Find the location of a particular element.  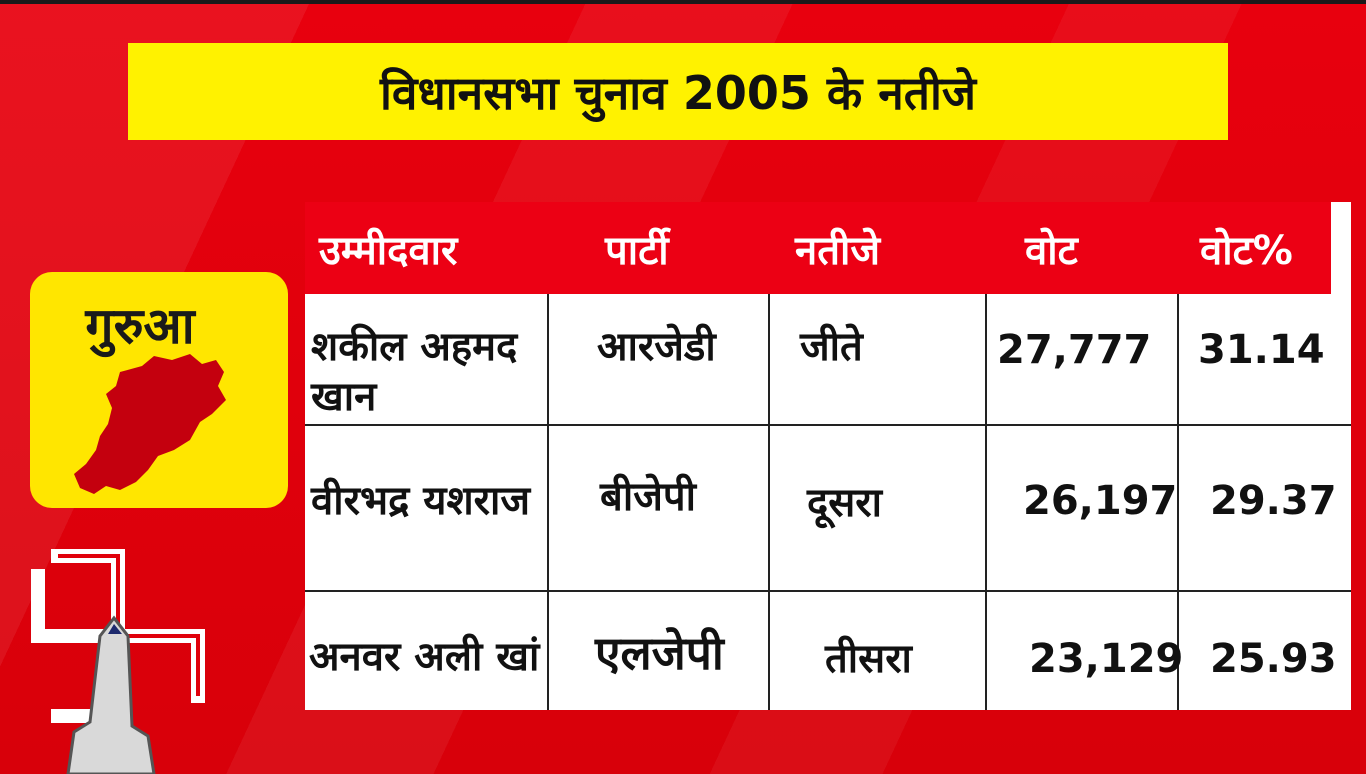

votes-cell: 27,777 is located at coordinates (1074, 350).